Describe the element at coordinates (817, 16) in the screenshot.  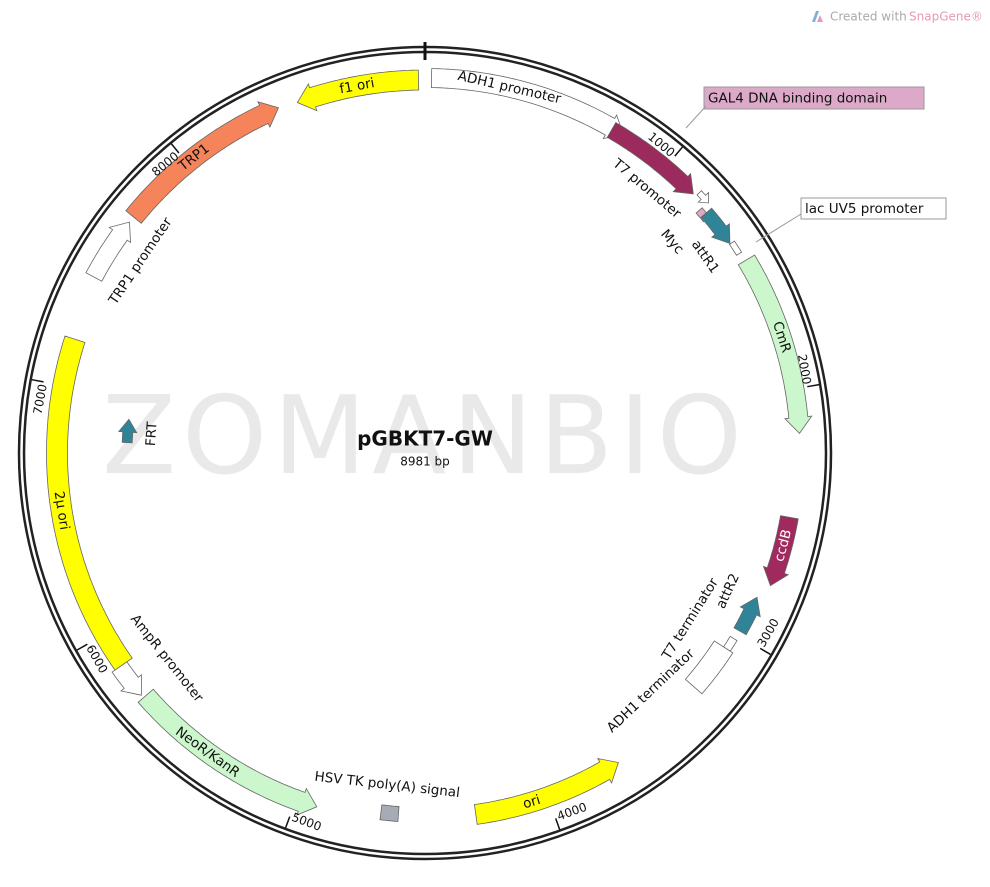
I see `snapgene-logo` at that location.